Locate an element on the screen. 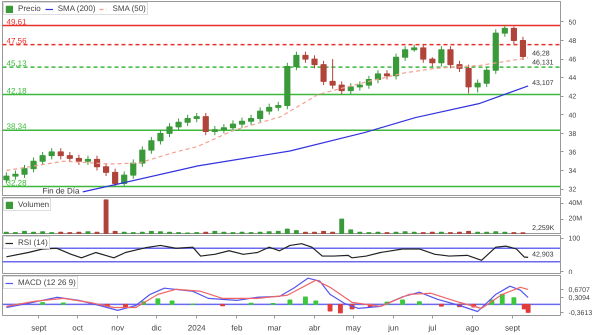 Image resolution: width=600 pixels, height=335 pixels. x-tick-label: feb is located at coordinates (237, 328).